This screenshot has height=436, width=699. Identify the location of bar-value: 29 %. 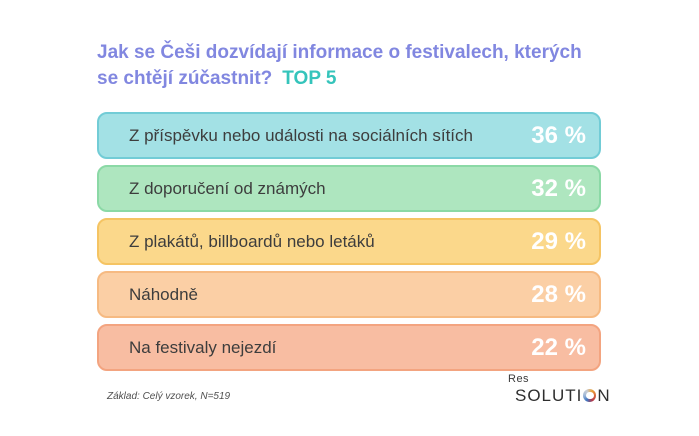
(558, 241).